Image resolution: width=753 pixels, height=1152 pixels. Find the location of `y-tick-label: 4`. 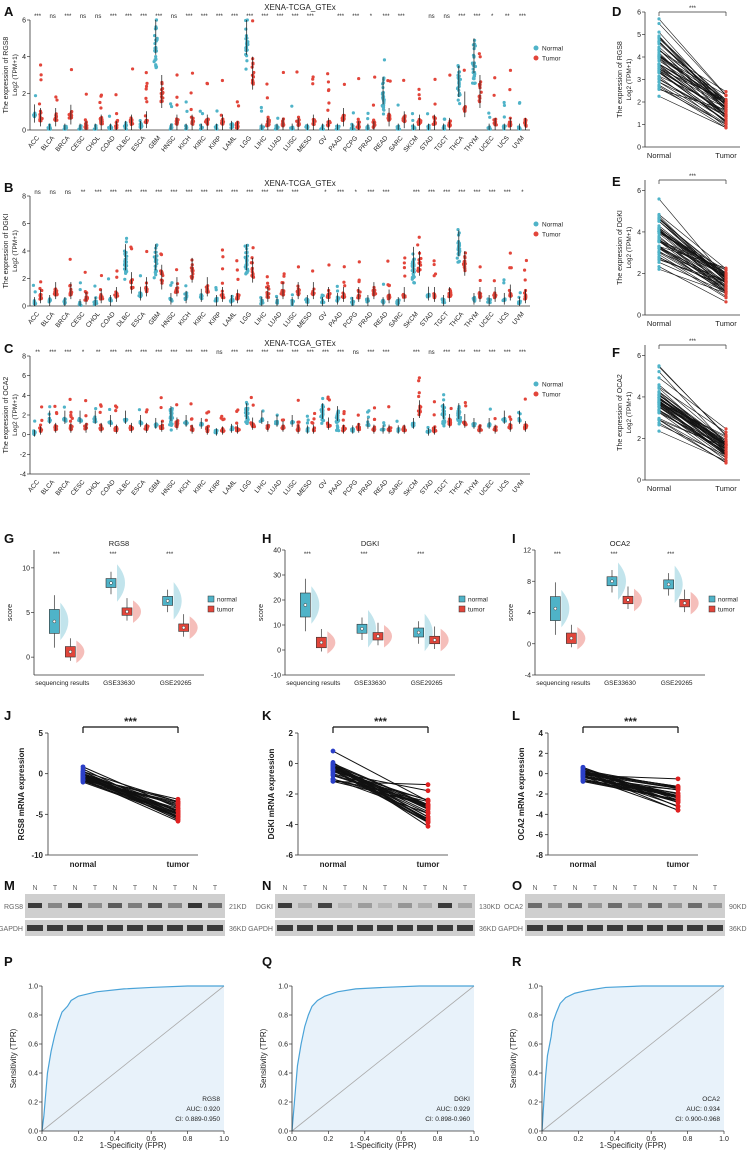

y-tick-label: 4 is located at coordinates (24, 396).